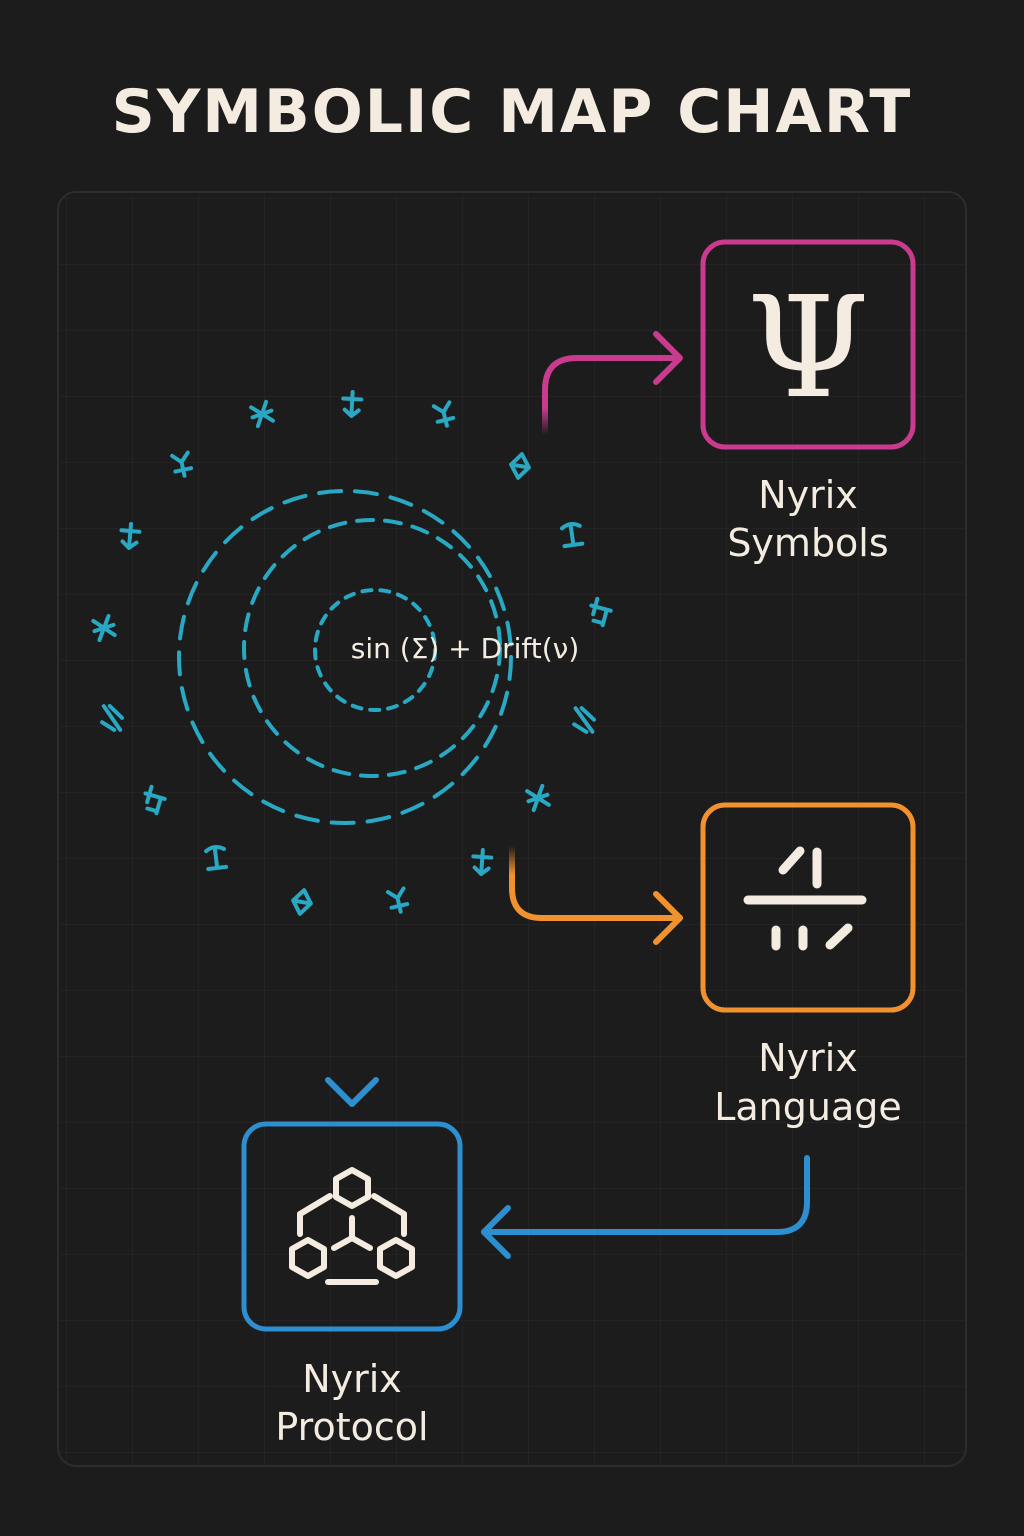  I want to click on inner-dashed-ring, so click(375, 650).